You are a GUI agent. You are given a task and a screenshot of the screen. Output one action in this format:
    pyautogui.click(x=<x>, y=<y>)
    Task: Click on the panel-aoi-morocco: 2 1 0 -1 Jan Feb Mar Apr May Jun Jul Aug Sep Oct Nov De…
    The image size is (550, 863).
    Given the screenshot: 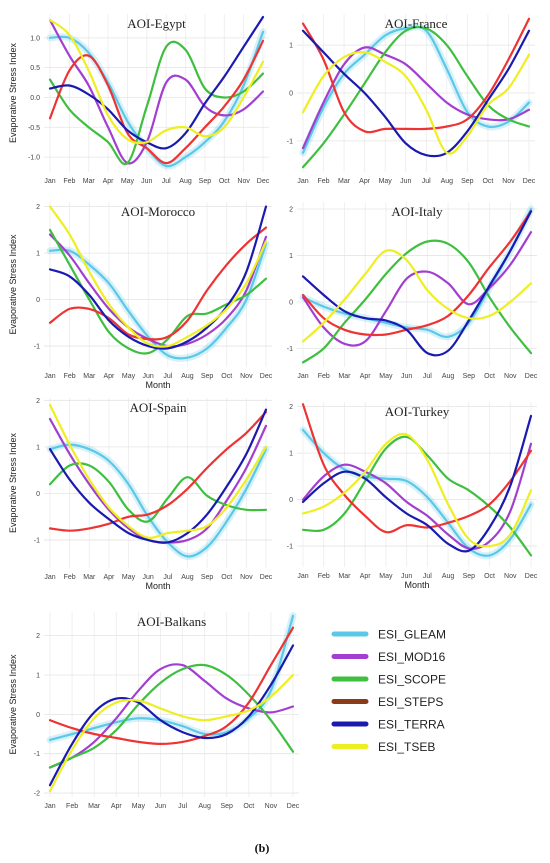 What is the action you would take?
    pyautogui.click(x=140, y=296)
    